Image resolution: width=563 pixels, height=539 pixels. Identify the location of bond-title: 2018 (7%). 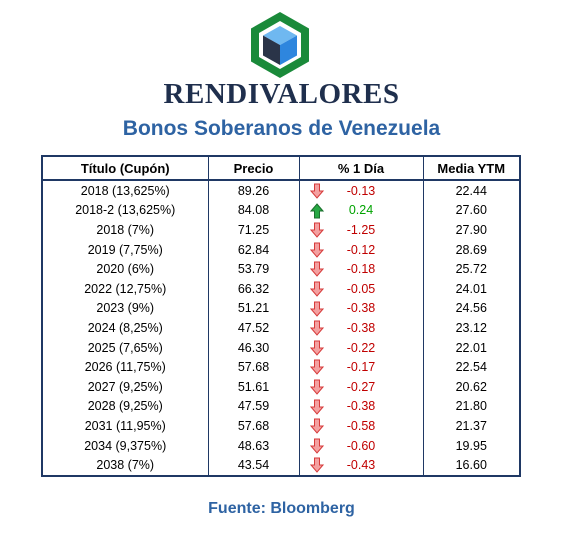
(125, 229).